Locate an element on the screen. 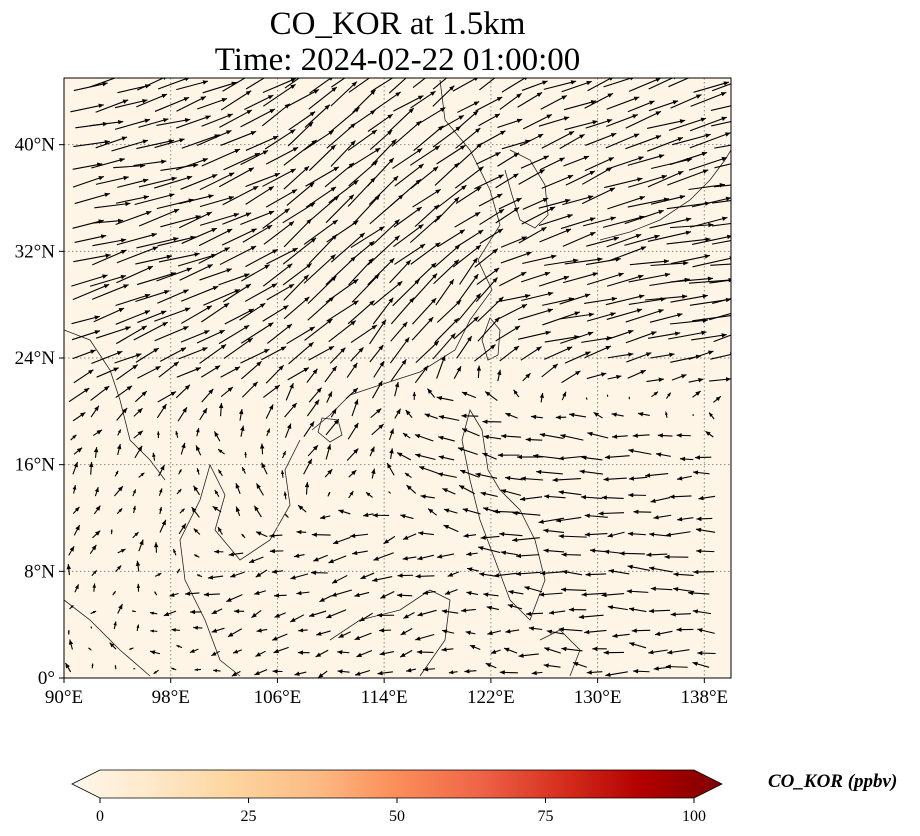  y-tick-label: 32°N is located at coordinates (35, 251).